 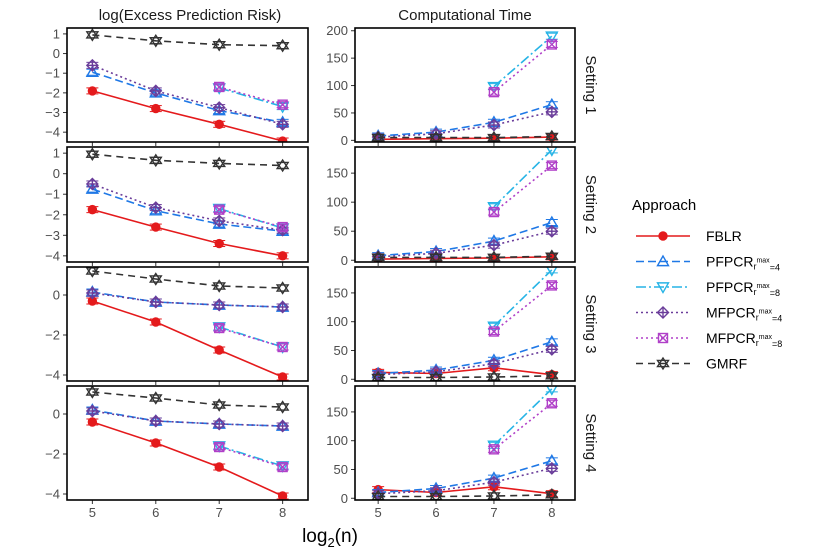 What do you see at coordinates (330, 542) in the screenshot?
I see `x-axis-label-subscript: 2` at bounding box center [330, 542].